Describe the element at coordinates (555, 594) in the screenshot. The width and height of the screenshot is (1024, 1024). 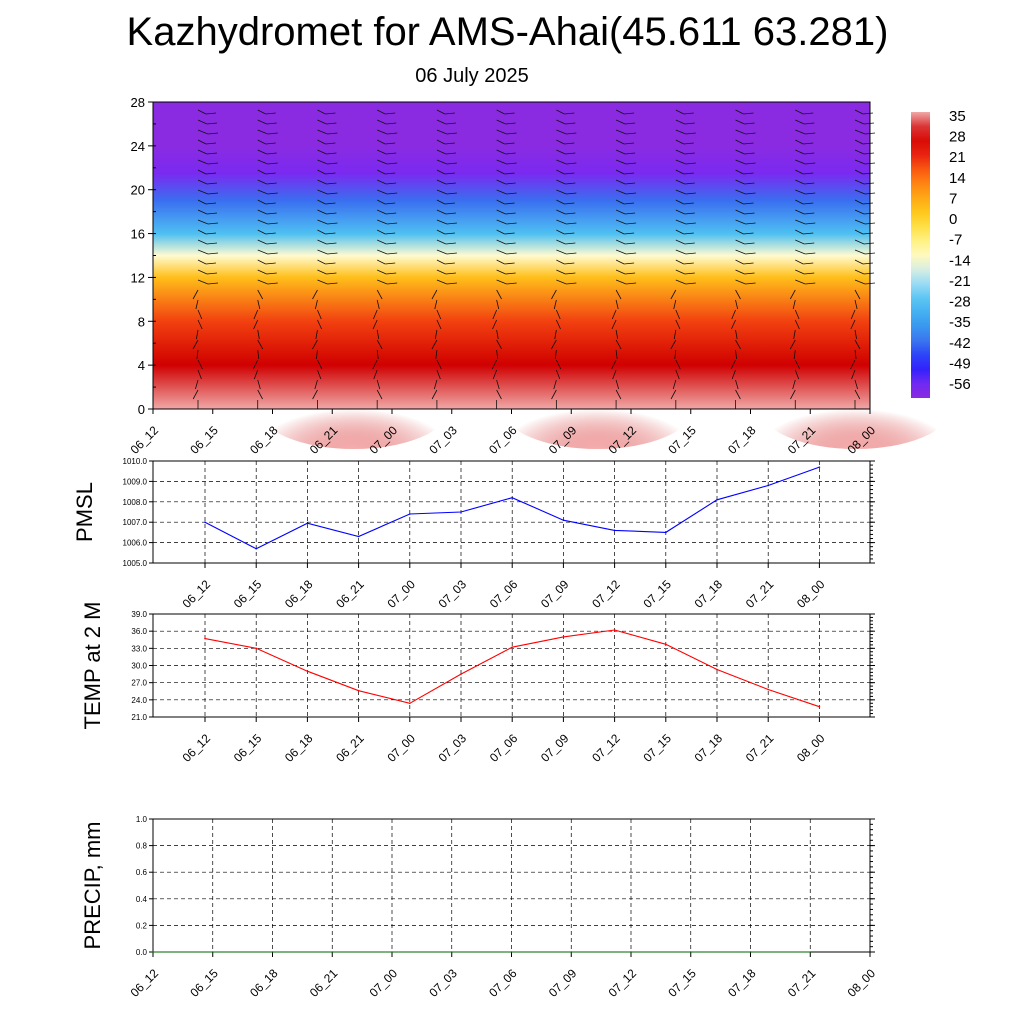
I see `x-tick-label: 07_09` at that location.